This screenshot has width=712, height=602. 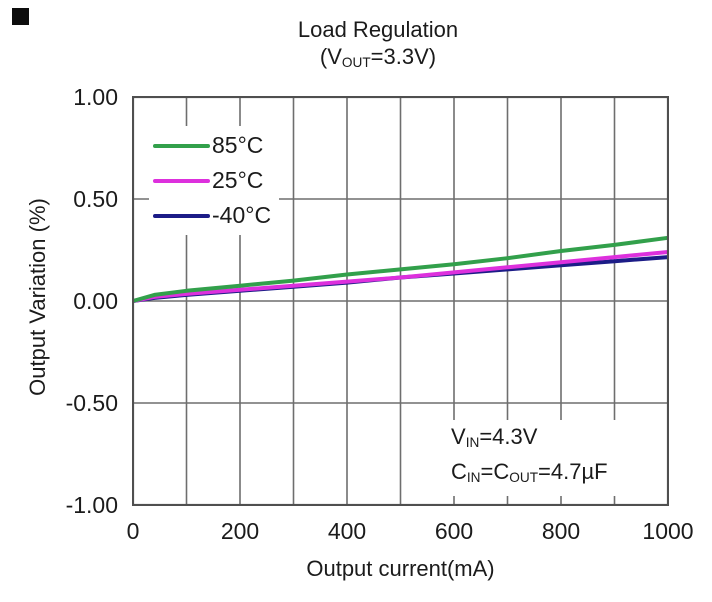 I want to click on series-line-85C, so click(x=400, y=269).